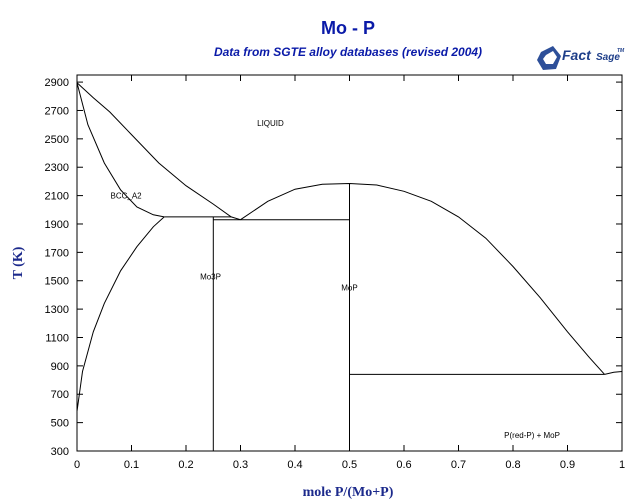 This screenshot has width=640, height=504. Describe the element at coordinates (57, 83) in the screenshot. I see `y-tick-label: 2900` at that location.